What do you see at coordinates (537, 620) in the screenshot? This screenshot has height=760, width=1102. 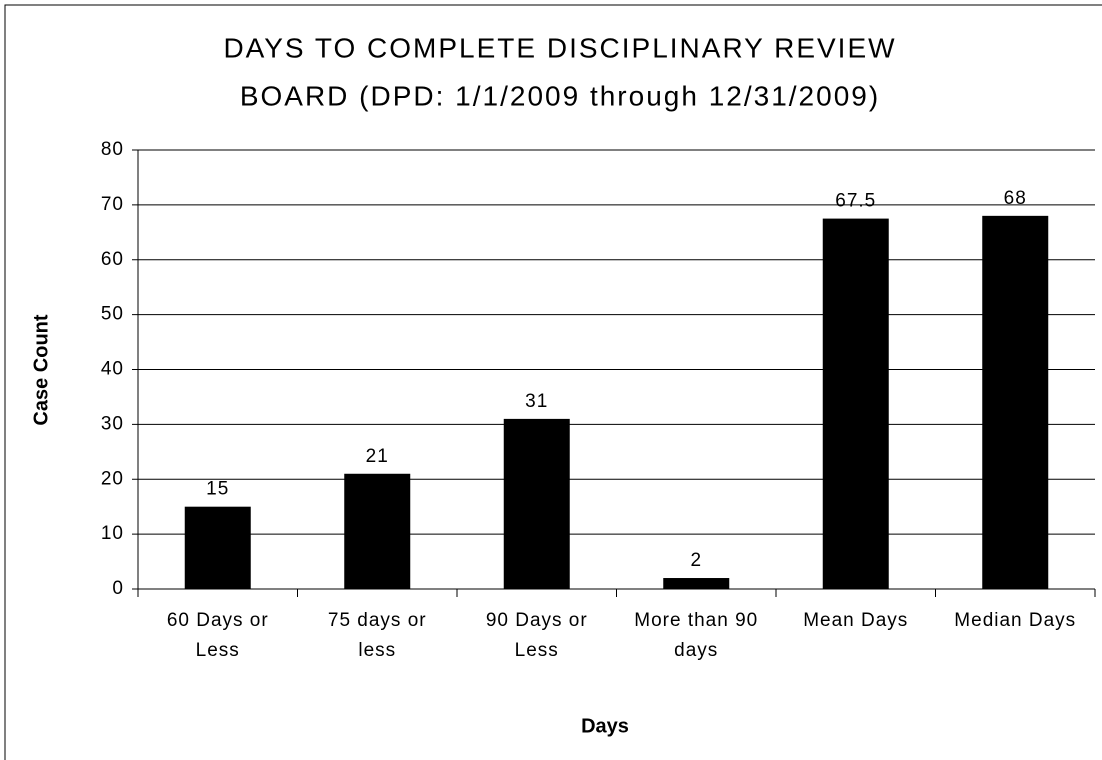 I see `x-tick-label: 90 Days or` at bounding box center [537, 620].